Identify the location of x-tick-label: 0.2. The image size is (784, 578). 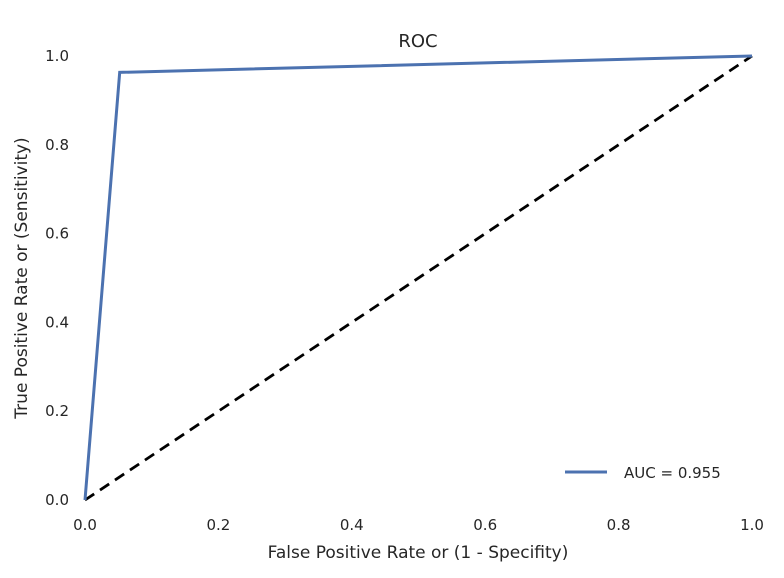
(218, 525).